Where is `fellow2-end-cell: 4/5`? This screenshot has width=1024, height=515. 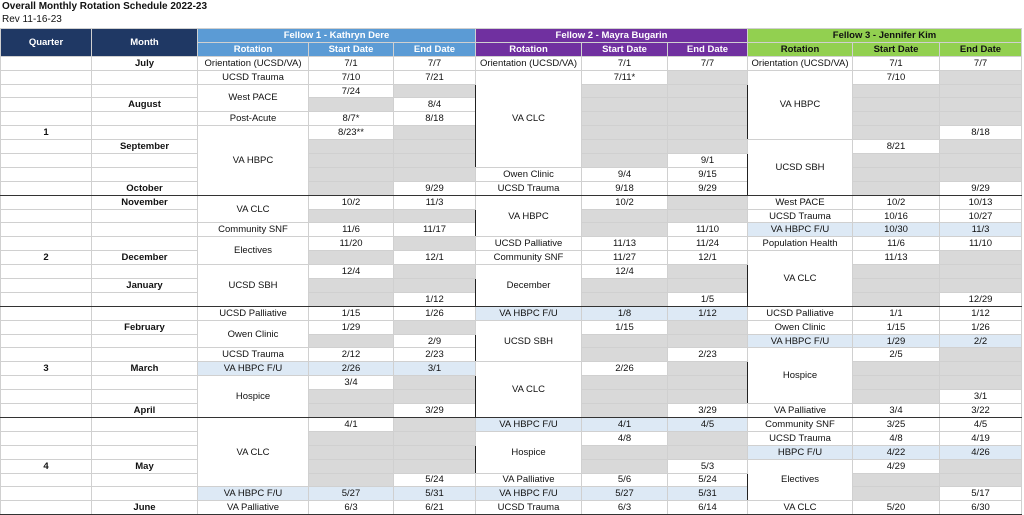
fellow2-end-cell: 4/5 is located at coordinates (707, 424).